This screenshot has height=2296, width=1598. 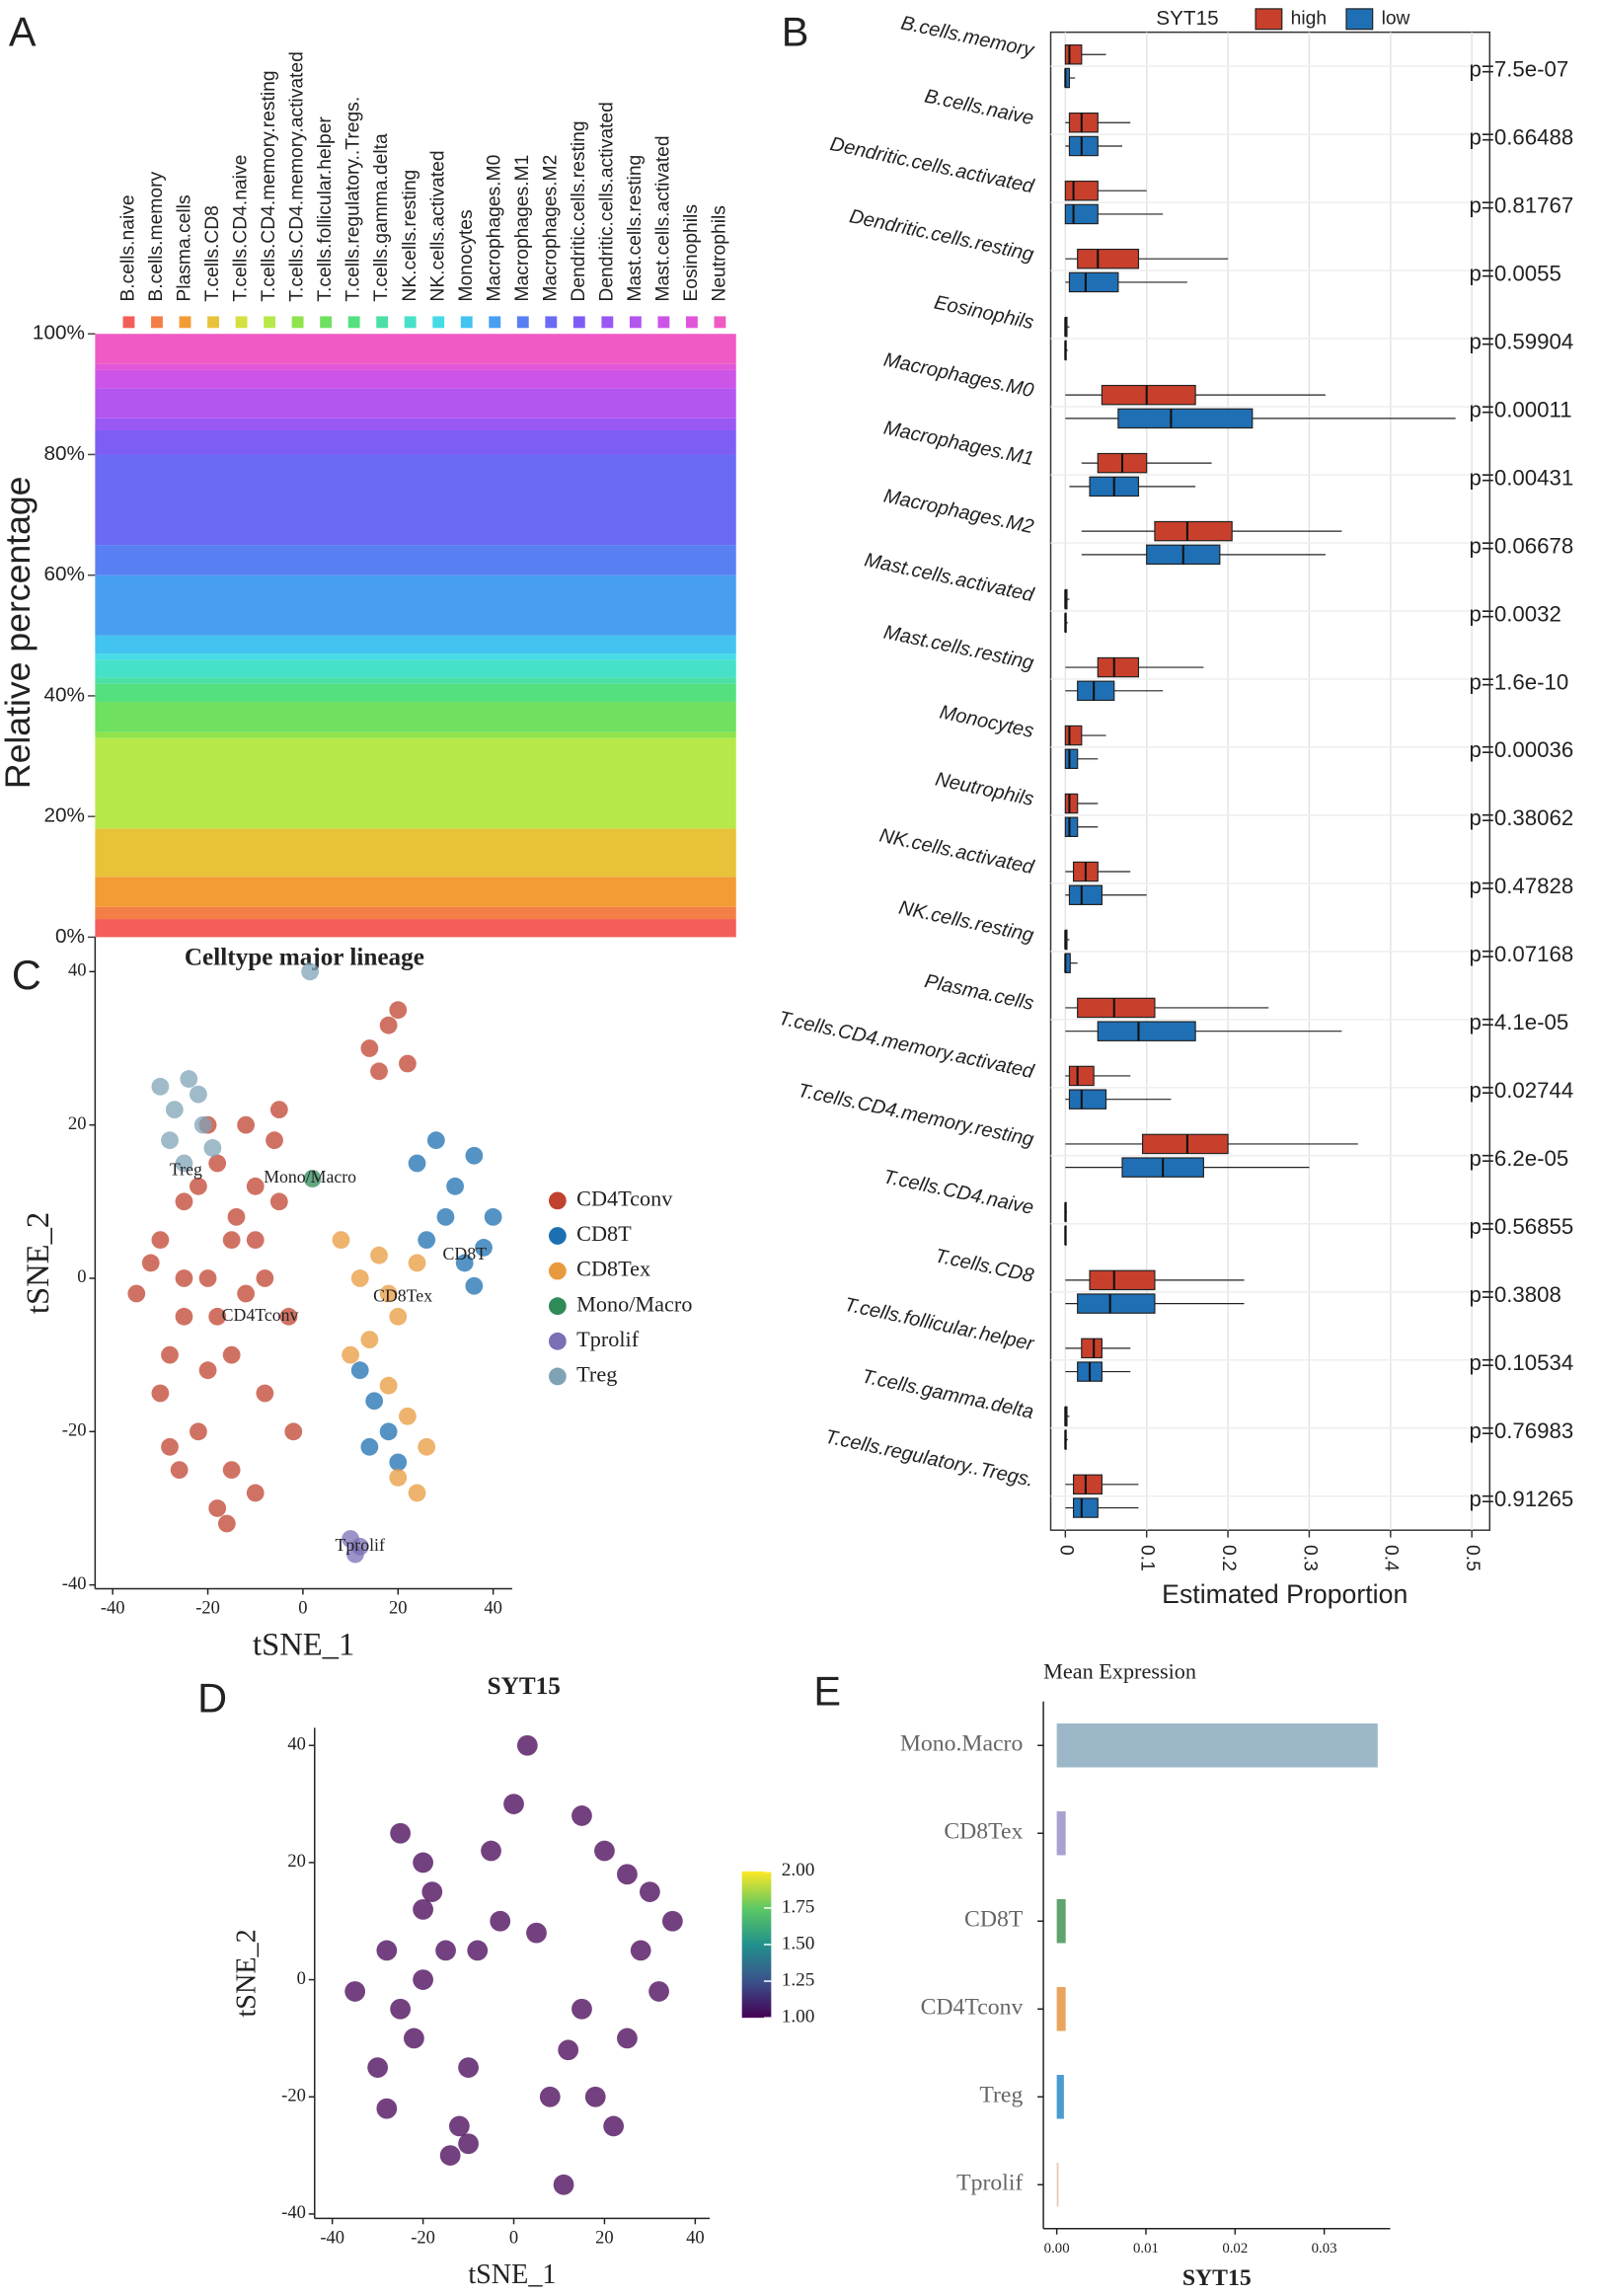 I want to click on p-value: p=6.2e-05, so click(x=1519, y=1158).